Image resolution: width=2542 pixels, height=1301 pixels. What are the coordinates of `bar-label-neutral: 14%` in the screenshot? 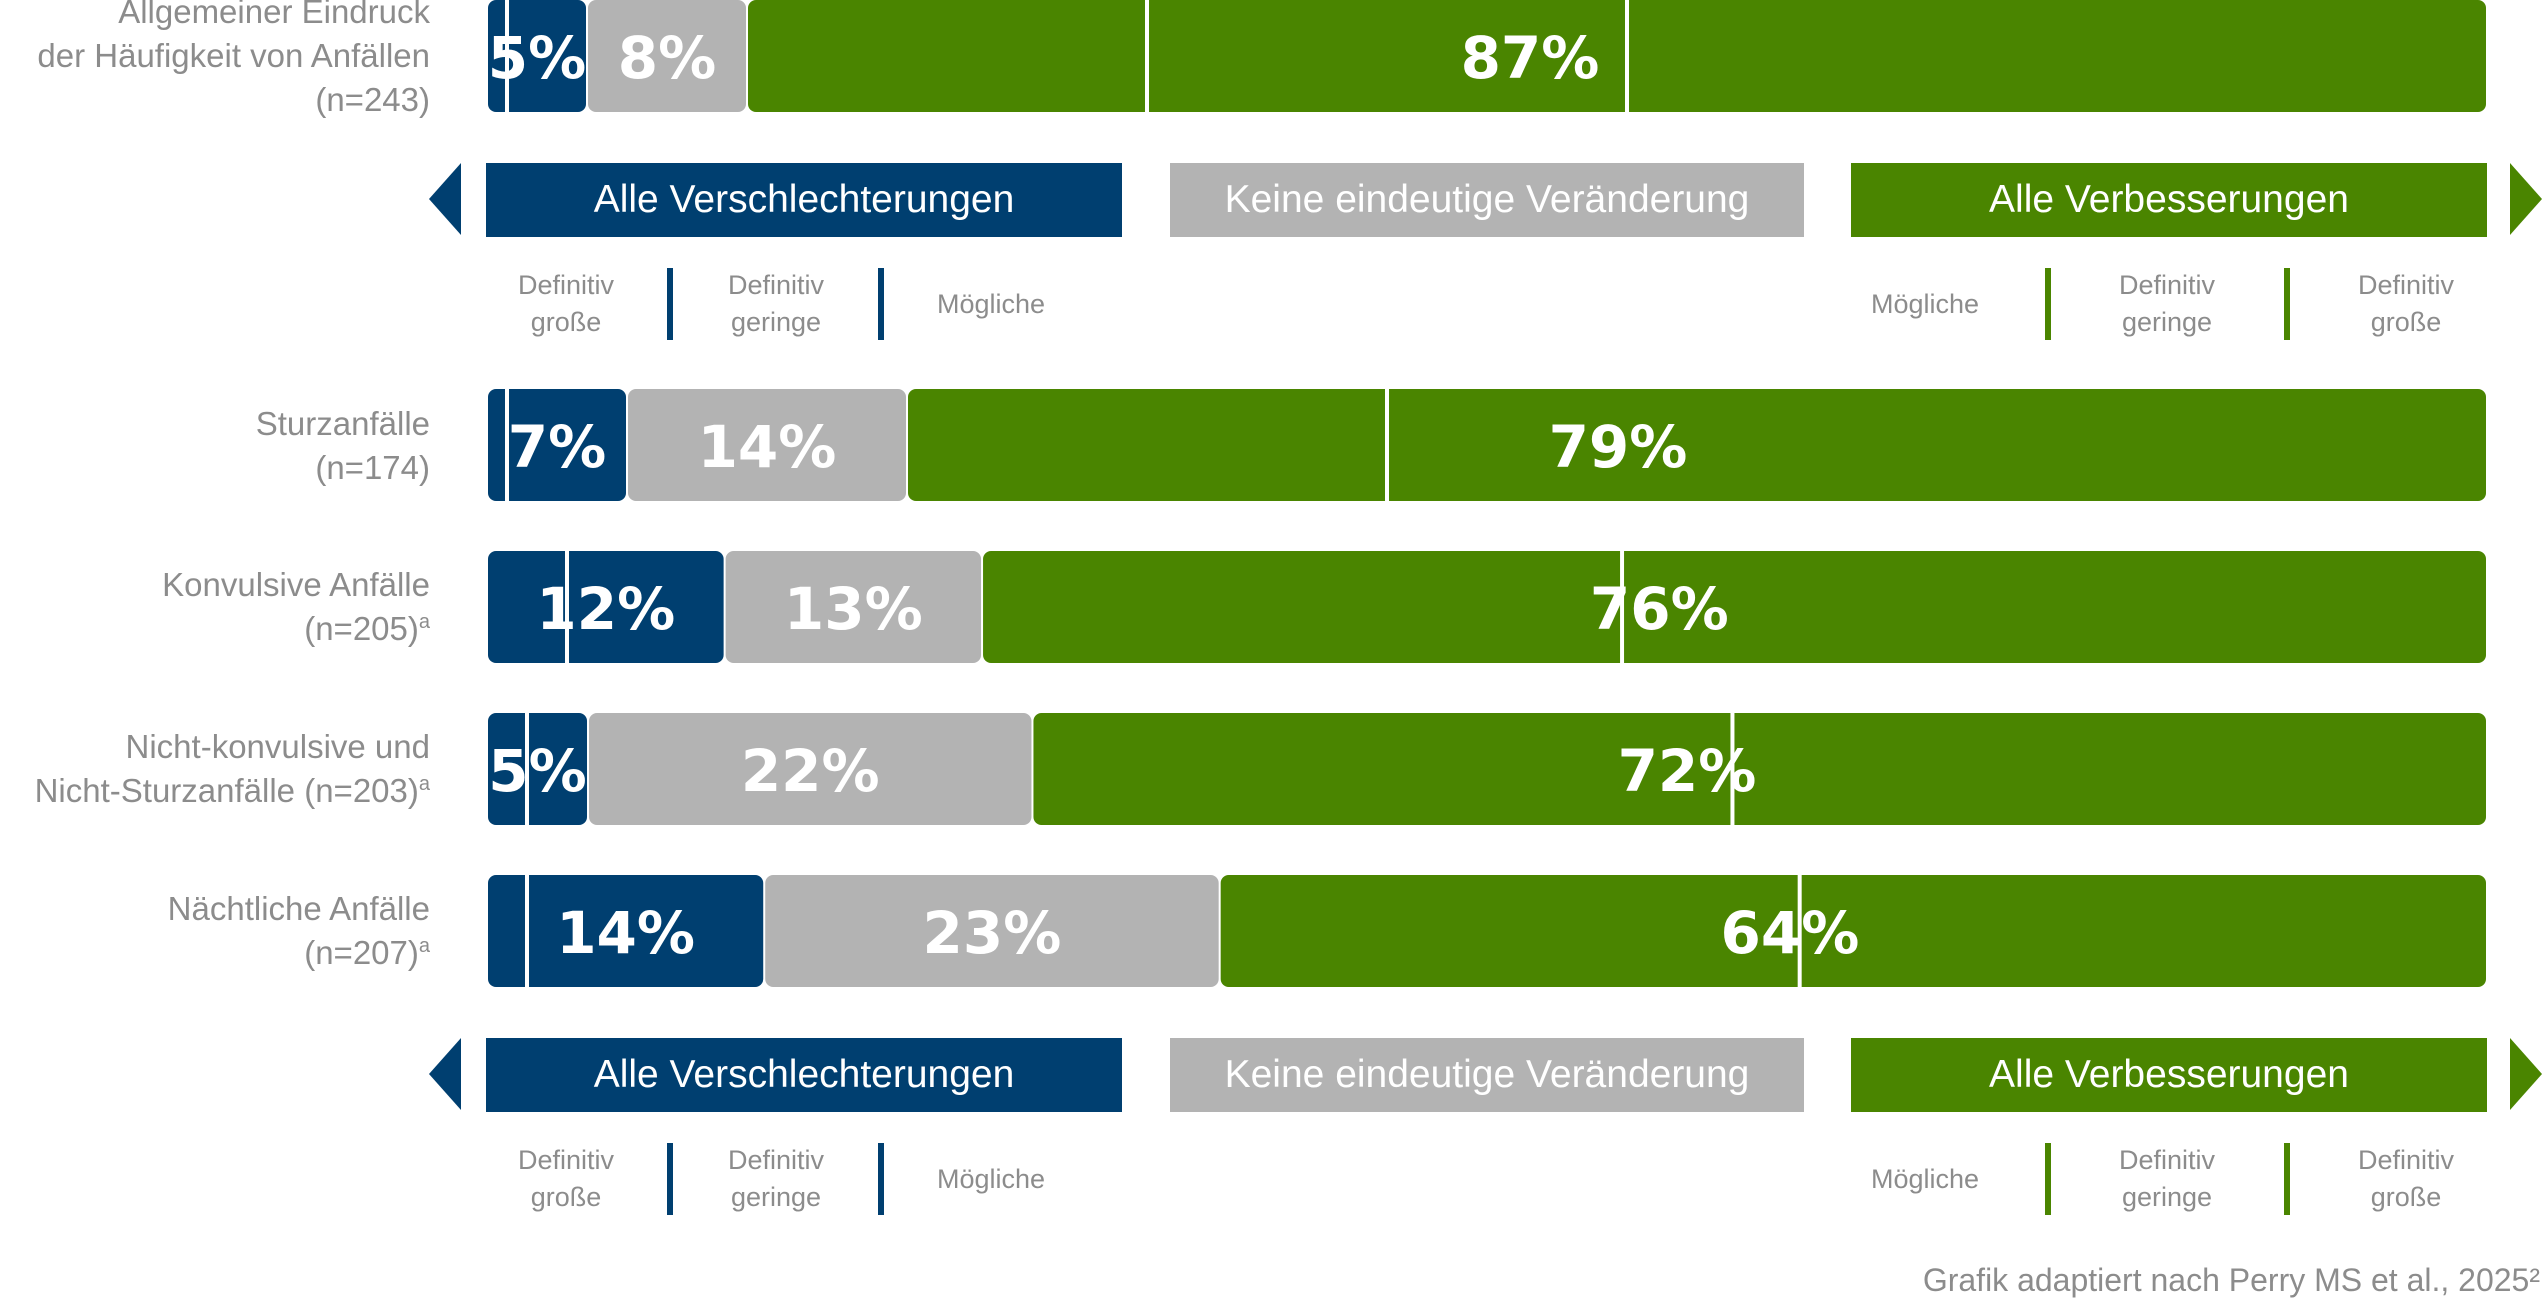 It's located at (767, 447).